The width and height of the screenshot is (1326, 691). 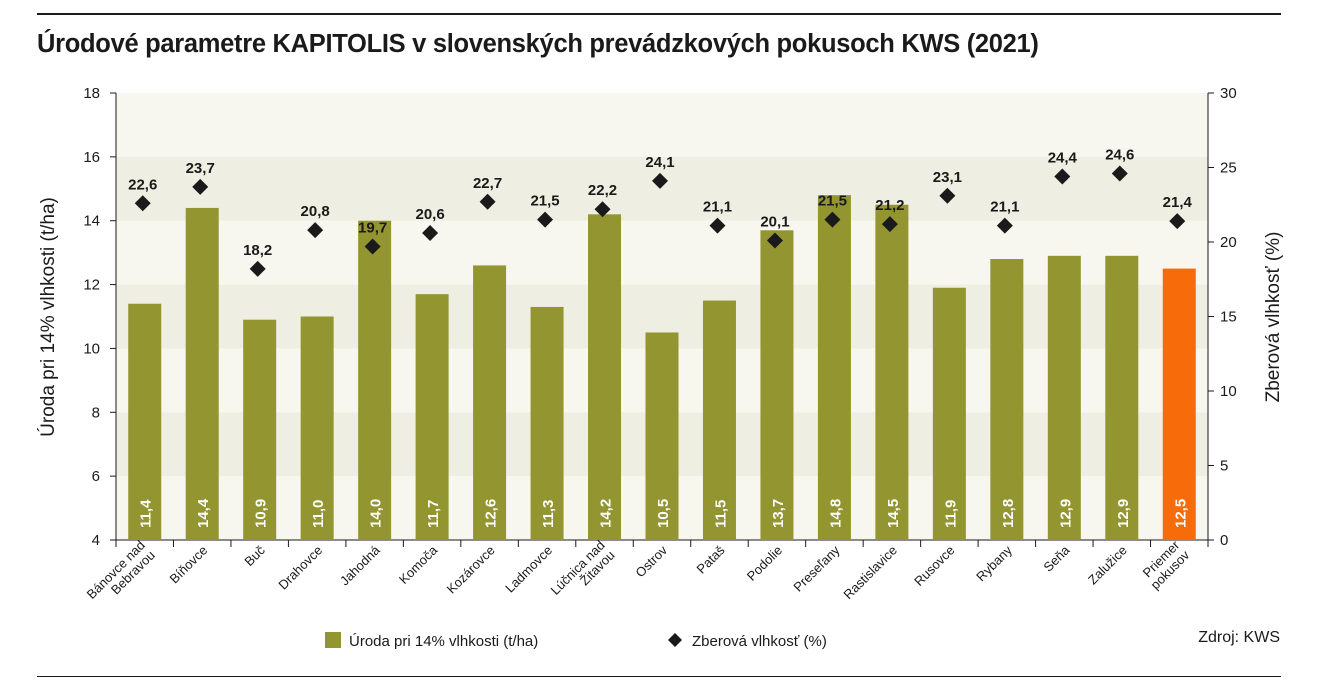 I want to click on y-tick-label: 4, so click(x=96, y=540).